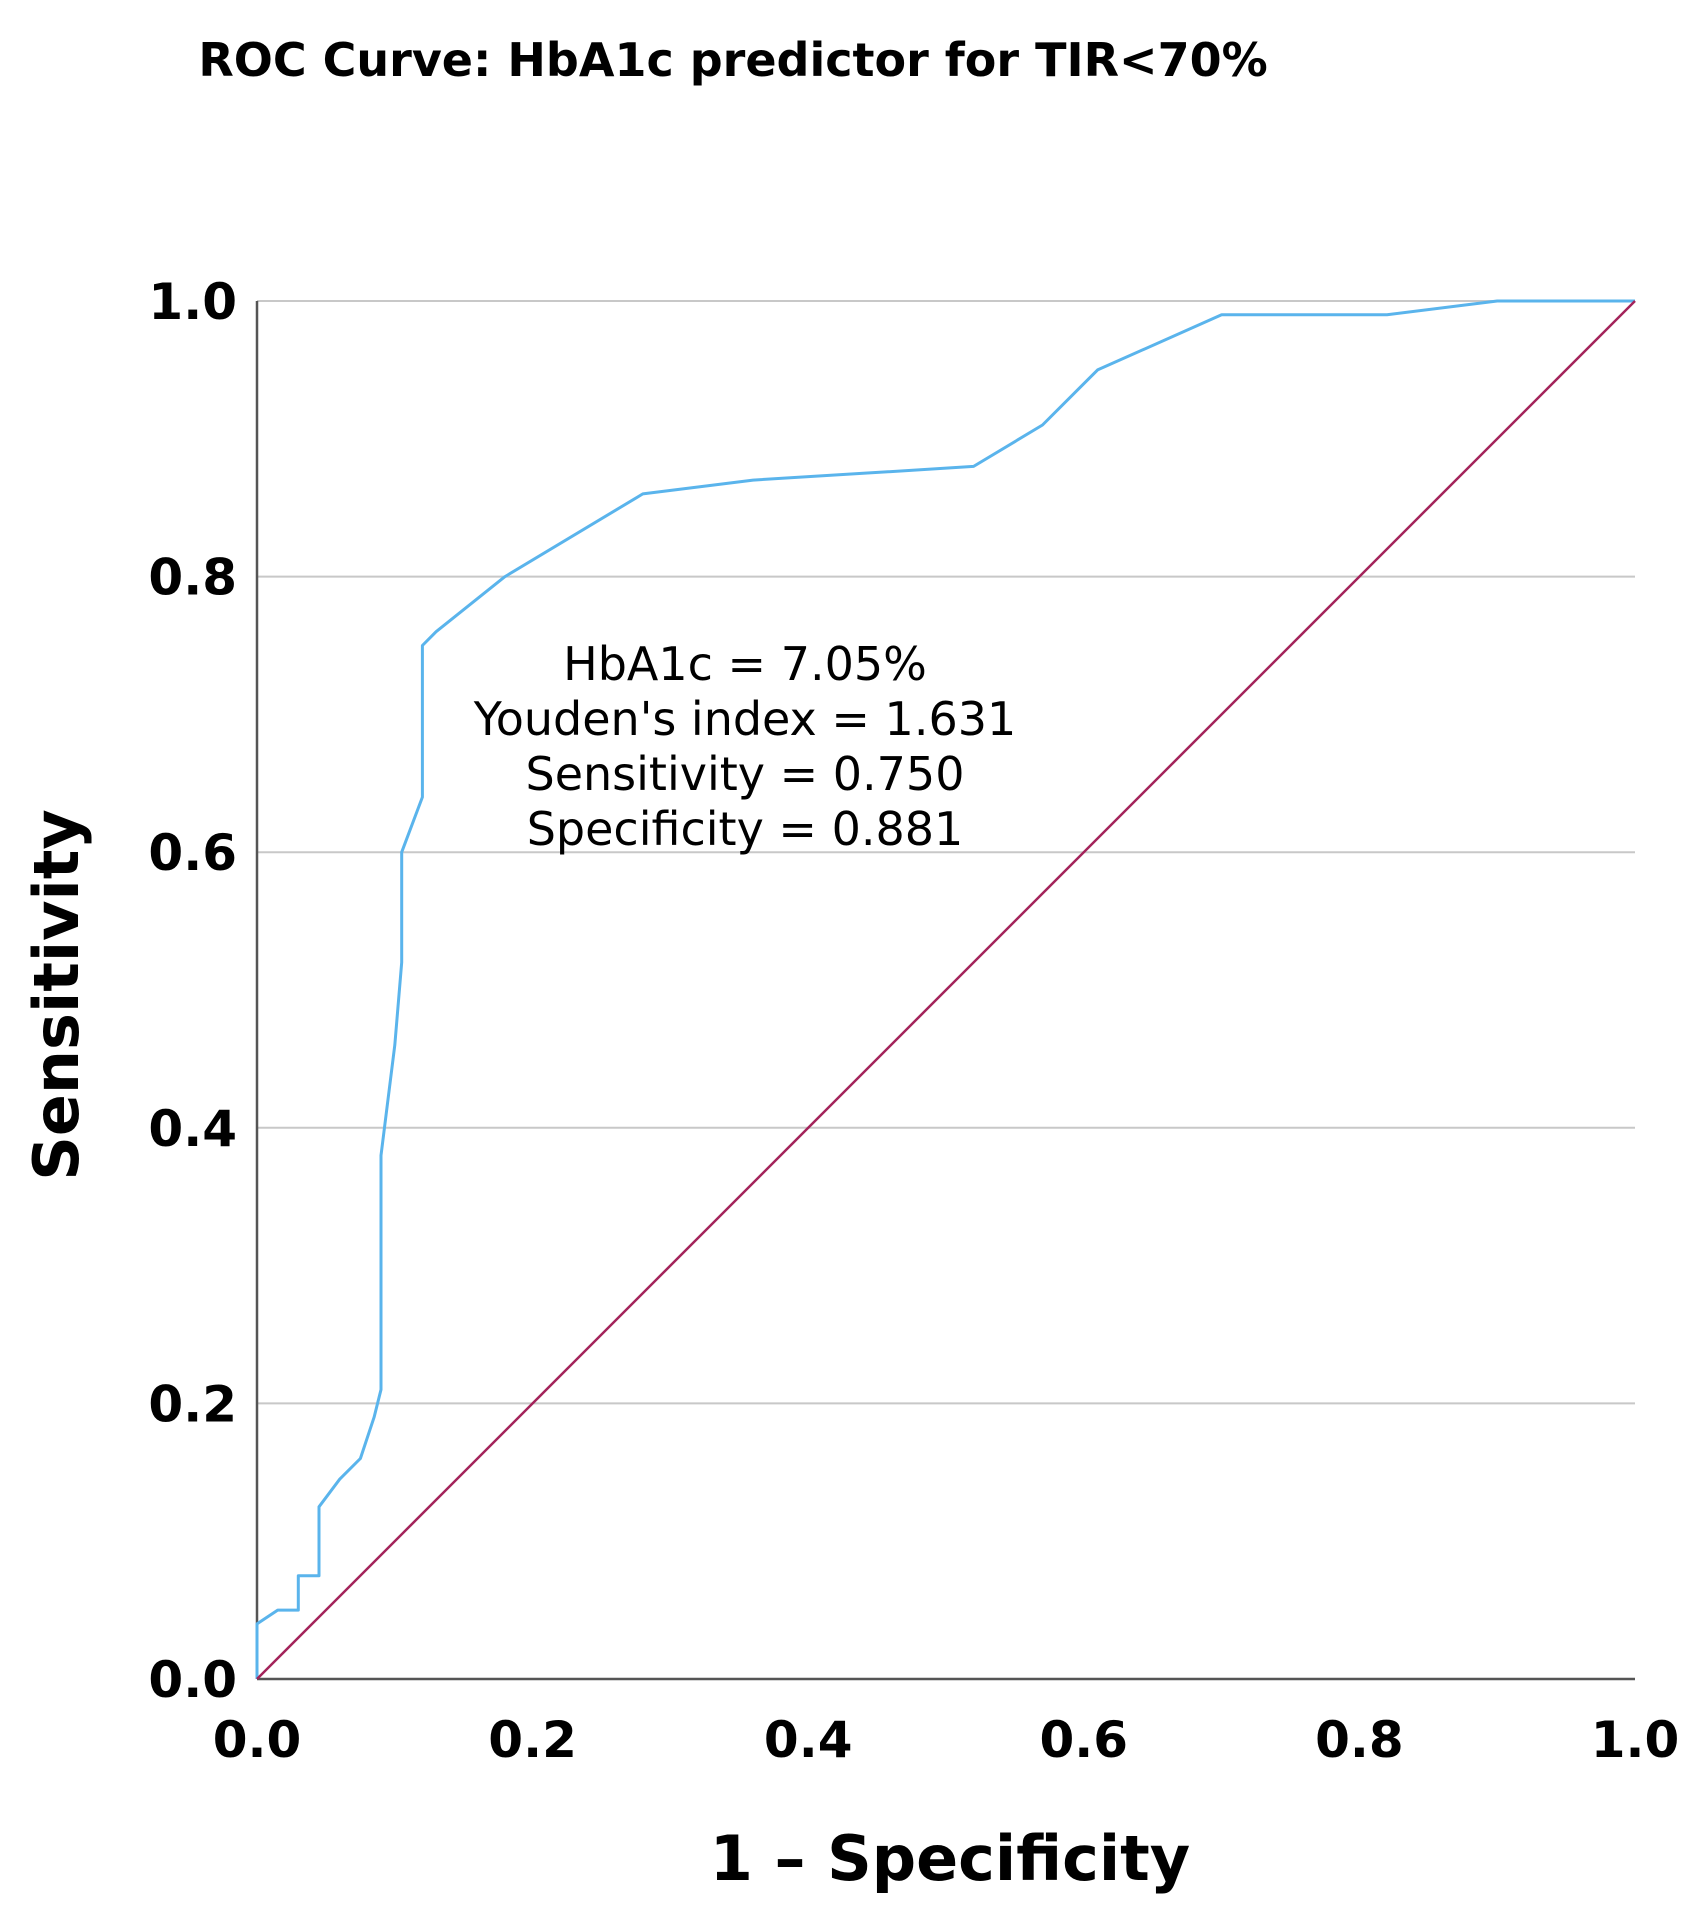 Image resolution: width=1695 pixels, height=1913 pixels. I want to click on x-tick-label: 0.0, so click(257, 1740).